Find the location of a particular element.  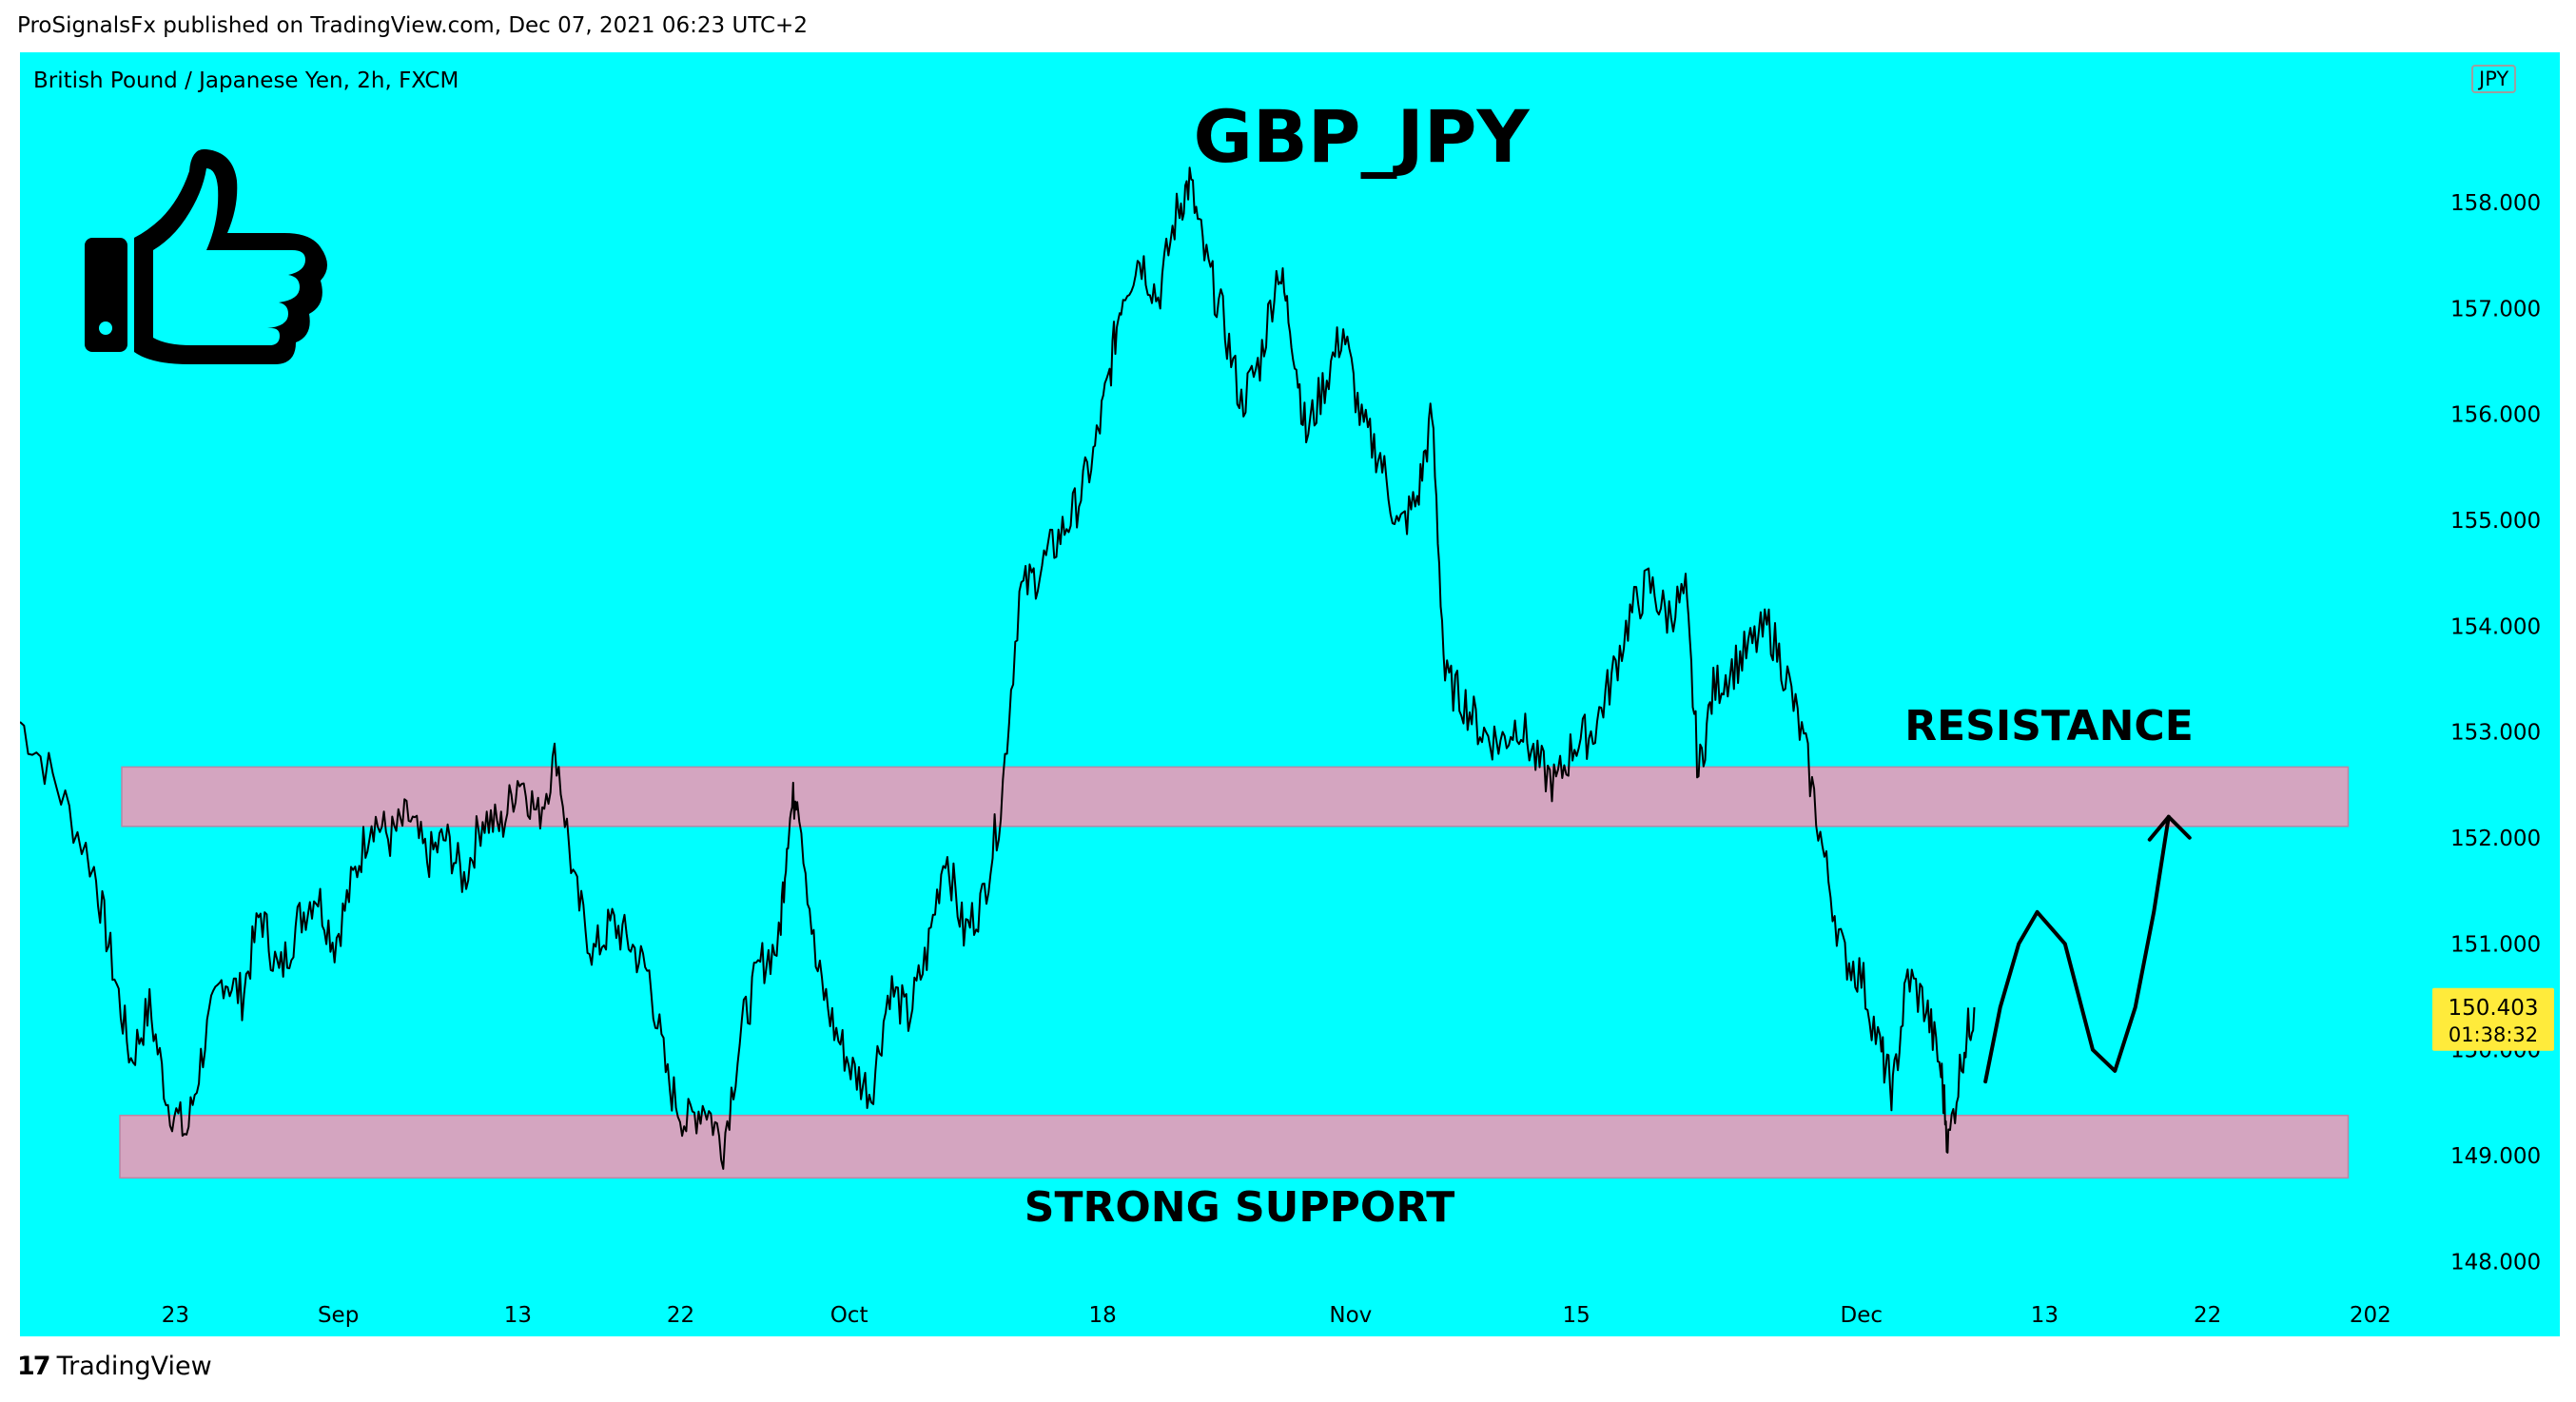

y-tick-label: 155.000 is located at coordinates (2495, 521).